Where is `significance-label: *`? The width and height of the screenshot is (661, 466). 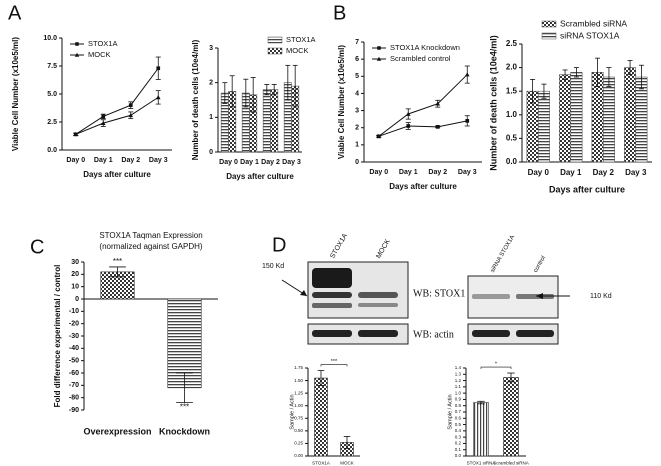 significance-label: * is located at coordinates (496, 364).